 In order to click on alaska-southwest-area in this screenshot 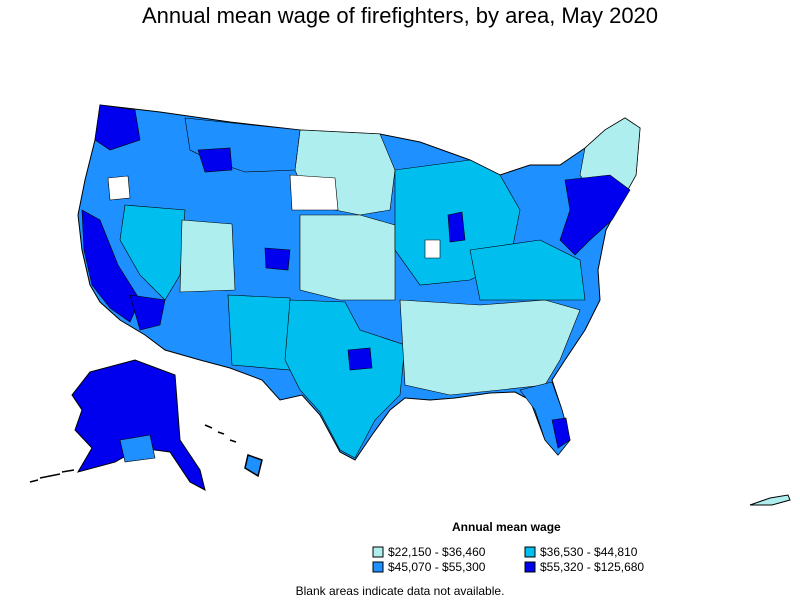, I will do `click(137, 448)`.